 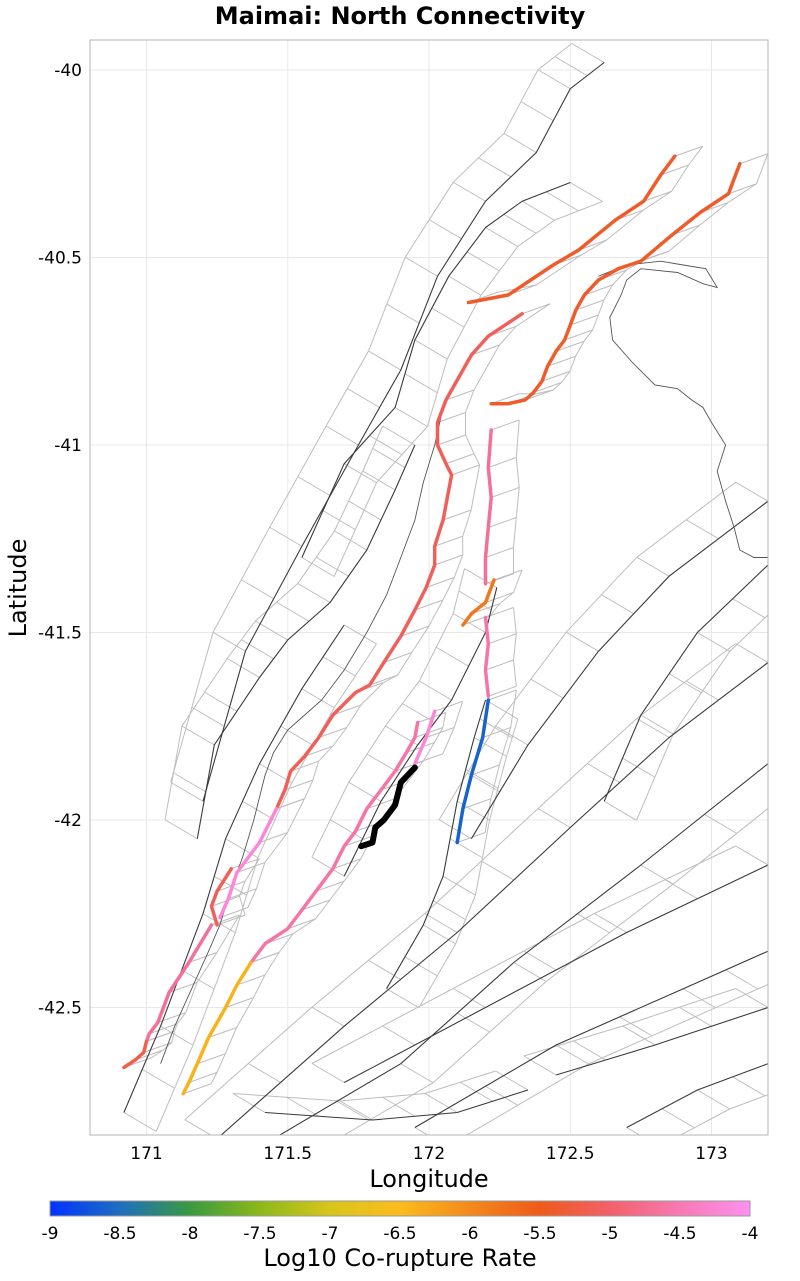 What do you see at coordinates (610, 1234) in the screenshot?
I see `colorbar-tick-label: -5` at bounding box center [610, 1234].